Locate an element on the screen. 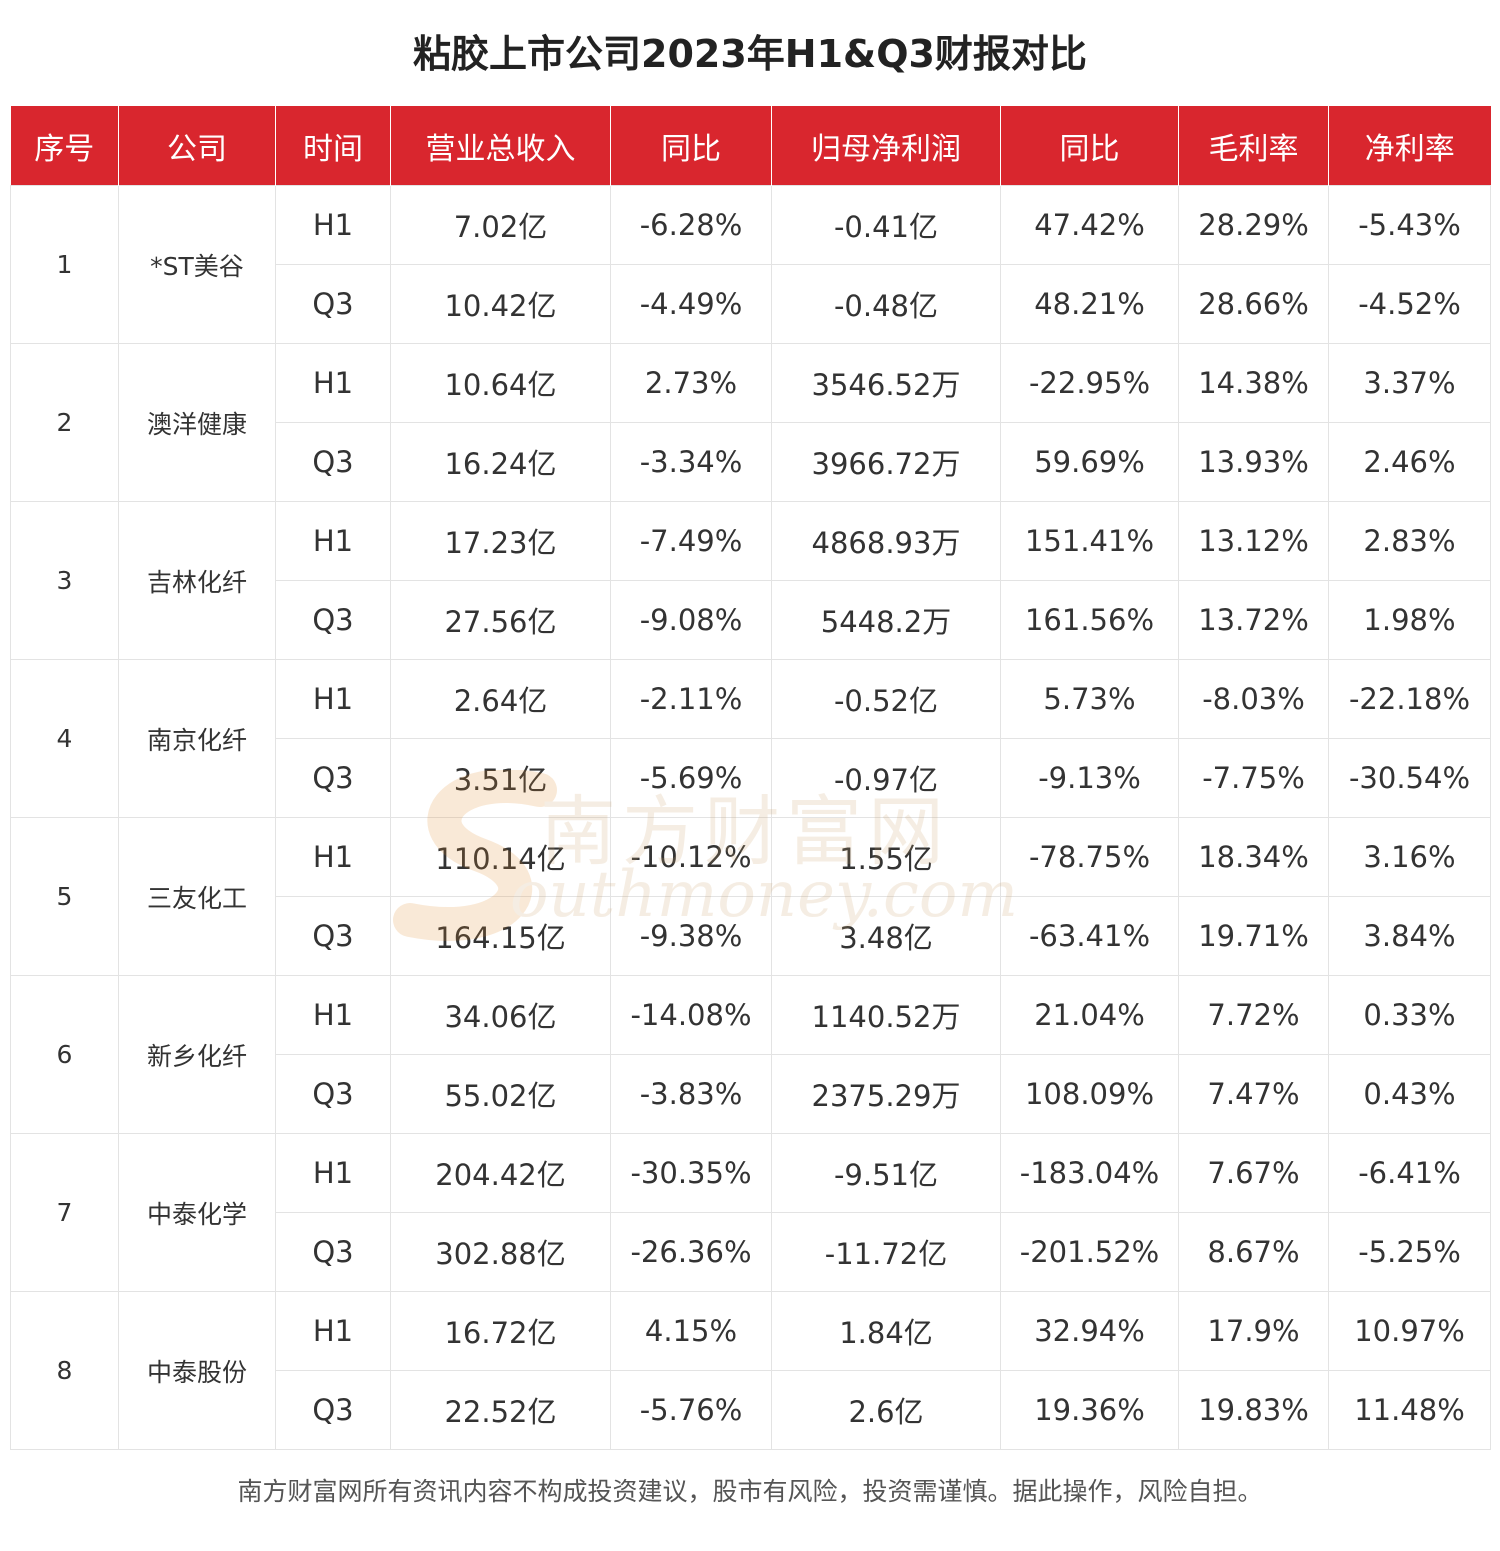 The image size is (1500, 1551). net-profit-yoy-cell: 48.21% is located at coordinates (1089, 304).